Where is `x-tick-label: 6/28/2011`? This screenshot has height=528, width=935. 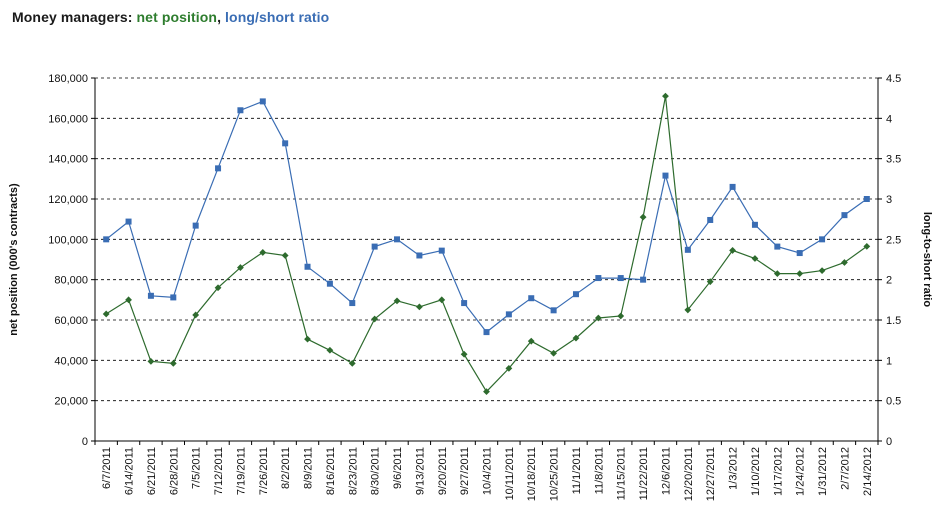 x-tick-label: 6/28/2011 is located at coordinates (174, 471).